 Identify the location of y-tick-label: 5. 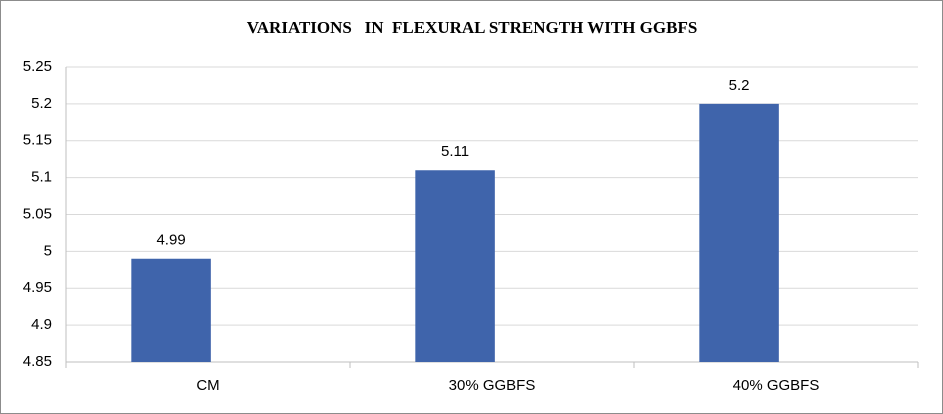
(48, 250).